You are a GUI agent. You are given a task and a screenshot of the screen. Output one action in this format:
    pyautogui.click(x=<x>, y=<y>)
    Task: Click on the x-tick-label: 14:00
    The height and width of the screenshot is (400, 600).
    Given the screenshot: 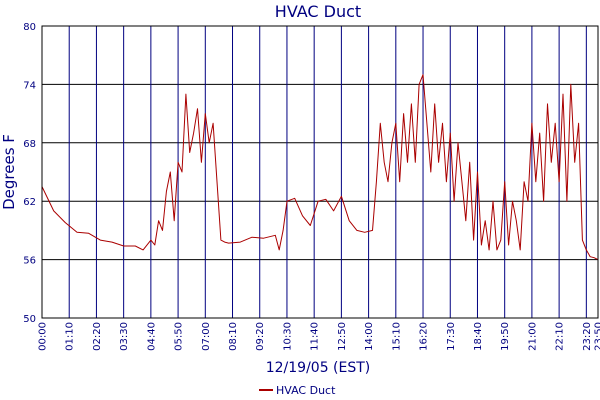 What is the action you would take?
    pyautogui.click(x=369, y=336)
    